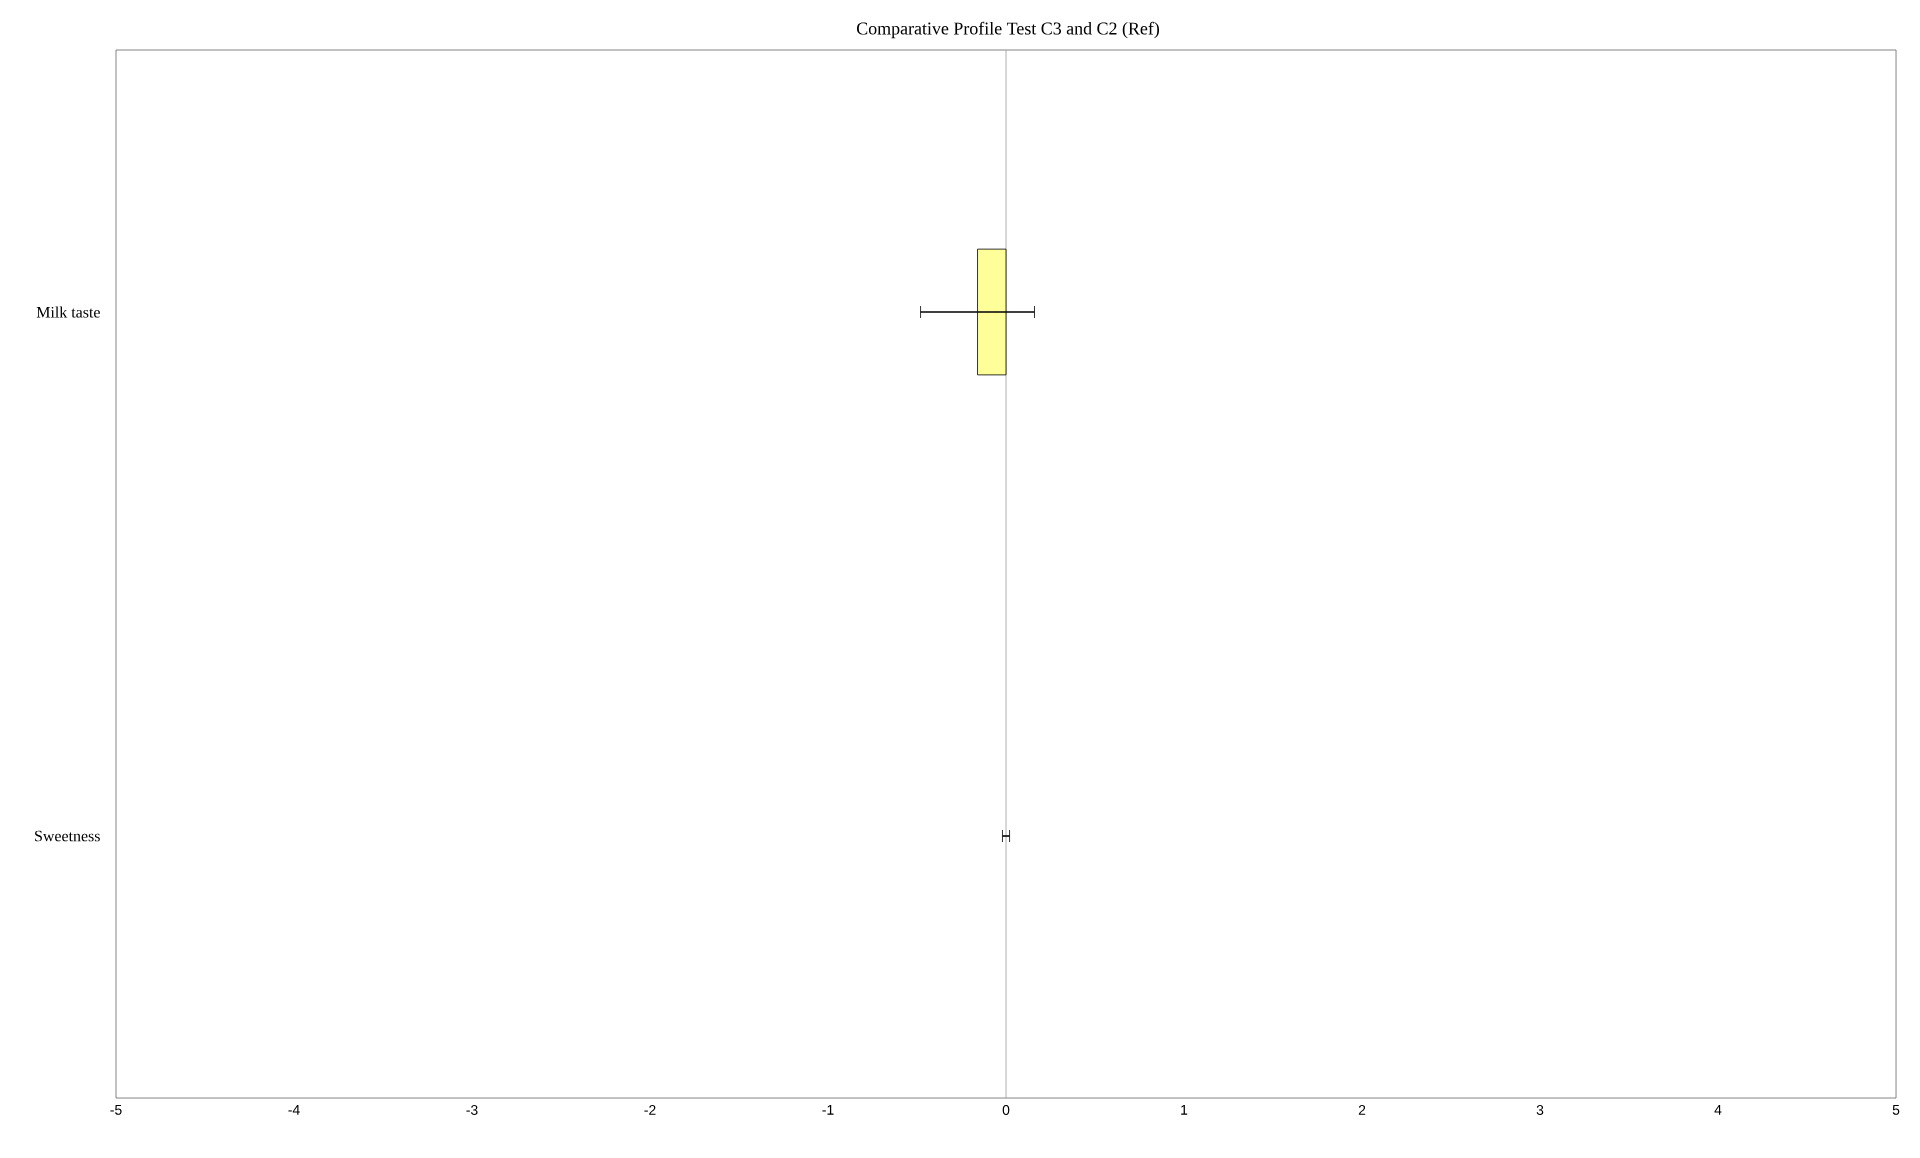 The image size is (1920, 1158). Describe the element at coordinates (1008, 30) in the screenshot. I see `chart-title: Comparative Profile Test C3 and C2 (Ref)` at that location.